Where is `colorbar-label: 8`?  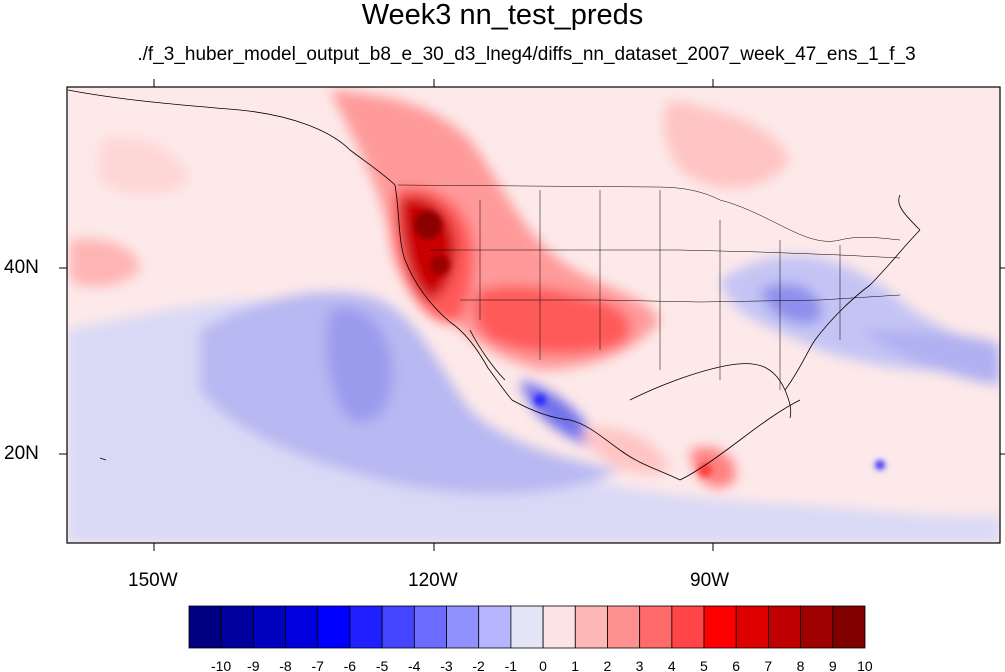
colorbar-label: 8 is located at coordinates (801, 665).